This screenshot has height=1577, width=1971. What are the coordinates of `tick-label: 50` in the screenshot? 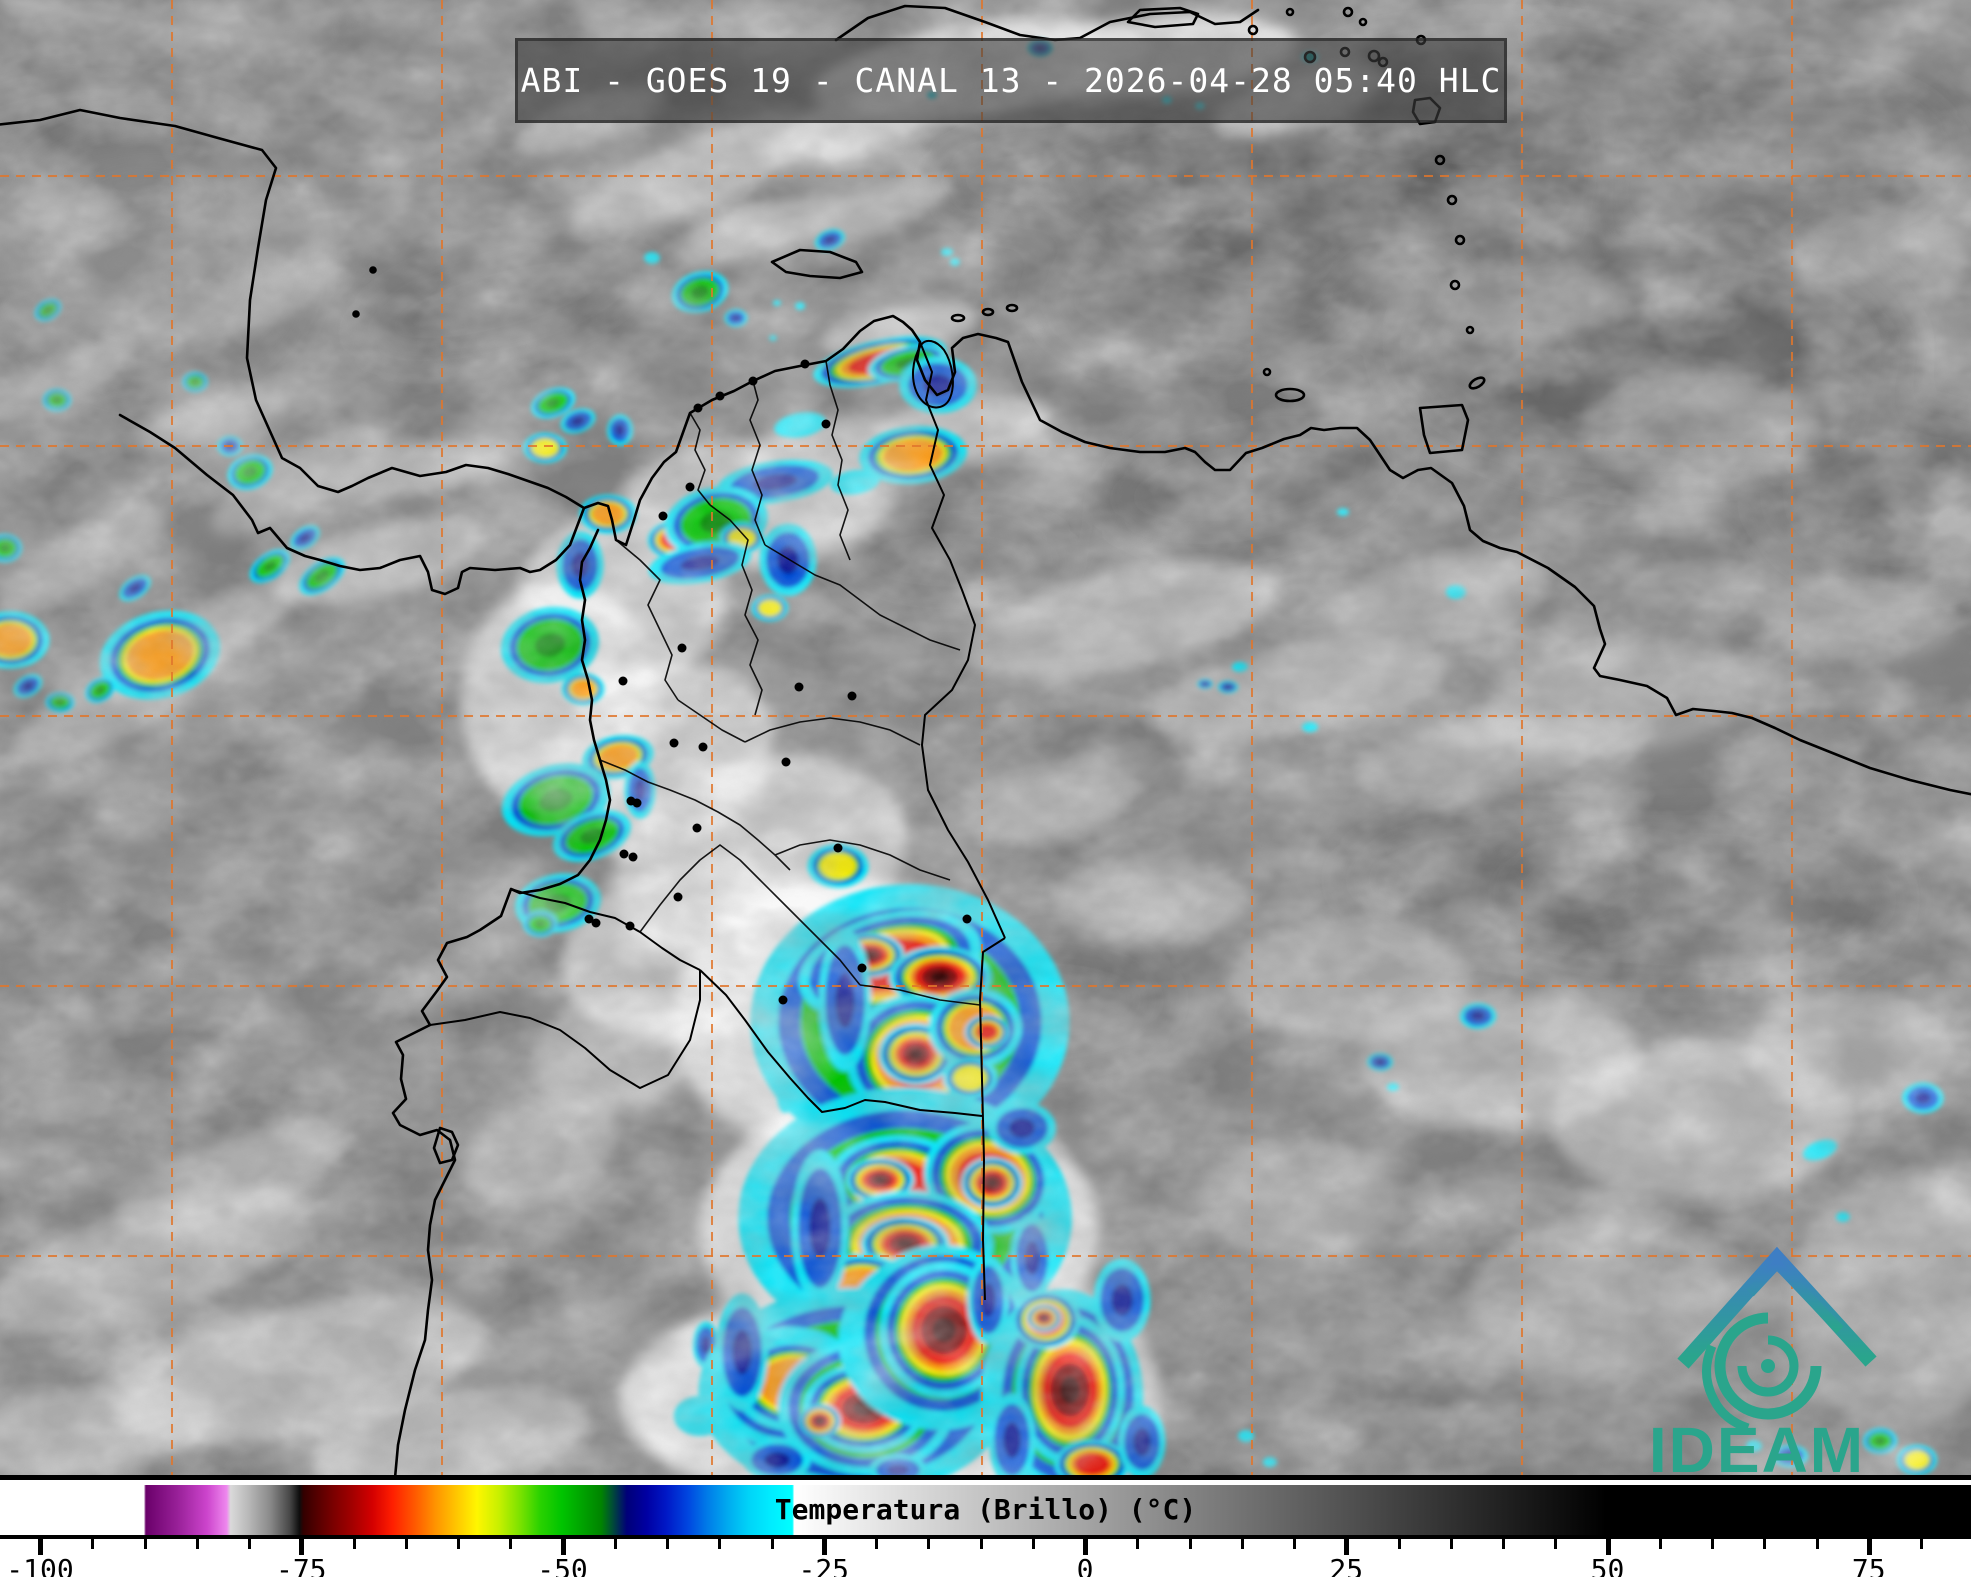 It's located at (1607, 1565).